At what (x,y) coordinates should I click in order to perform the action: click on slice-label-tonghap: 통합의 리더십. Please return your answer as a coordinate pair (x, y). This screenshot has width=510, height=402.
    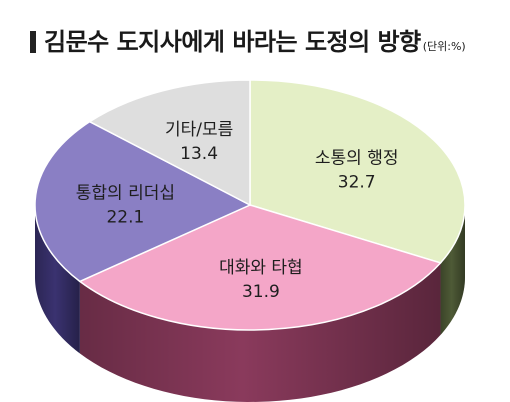
    Looking at the image, I should click on (125, 193).